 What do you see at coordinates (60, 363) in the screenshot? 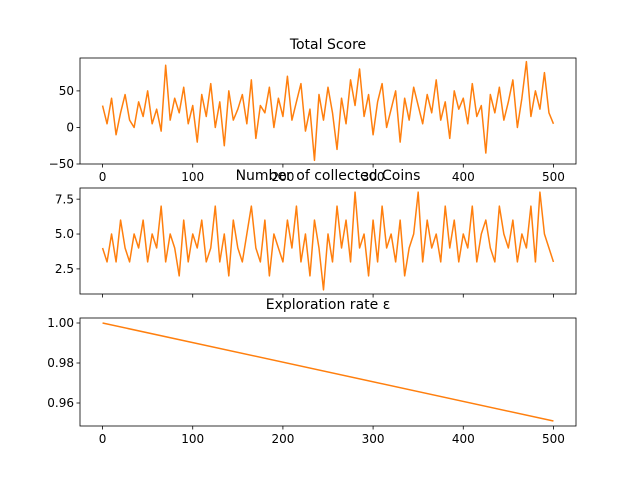
I see `y-tick-label: 0.98` at bounding box center [60, 363].